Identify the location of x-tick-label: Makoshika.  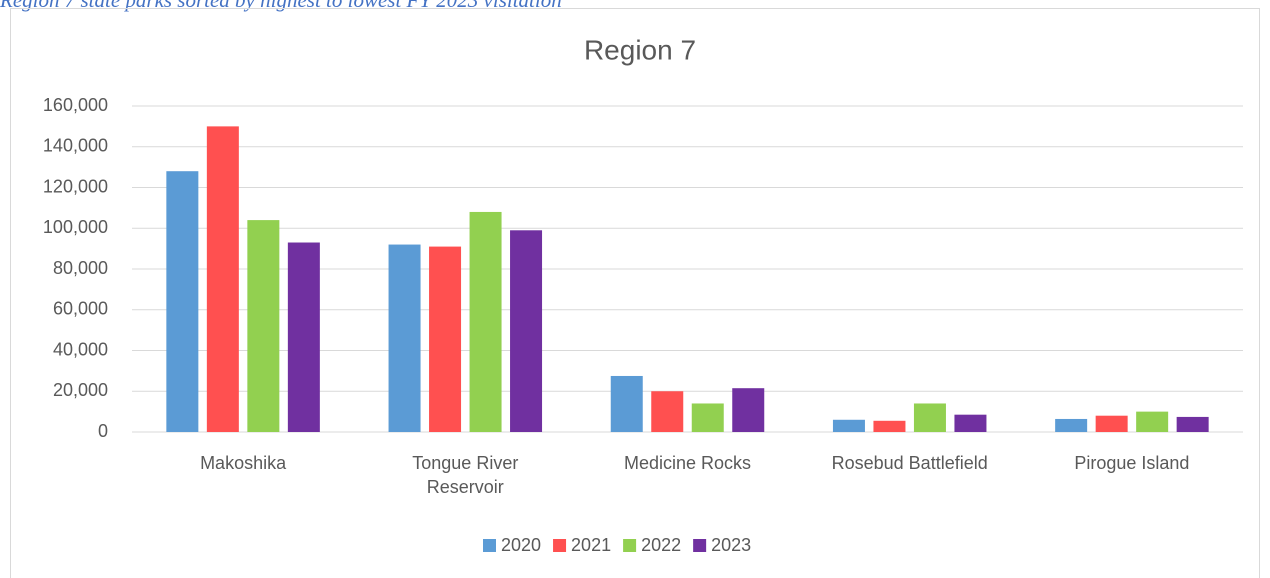
(243, 463).